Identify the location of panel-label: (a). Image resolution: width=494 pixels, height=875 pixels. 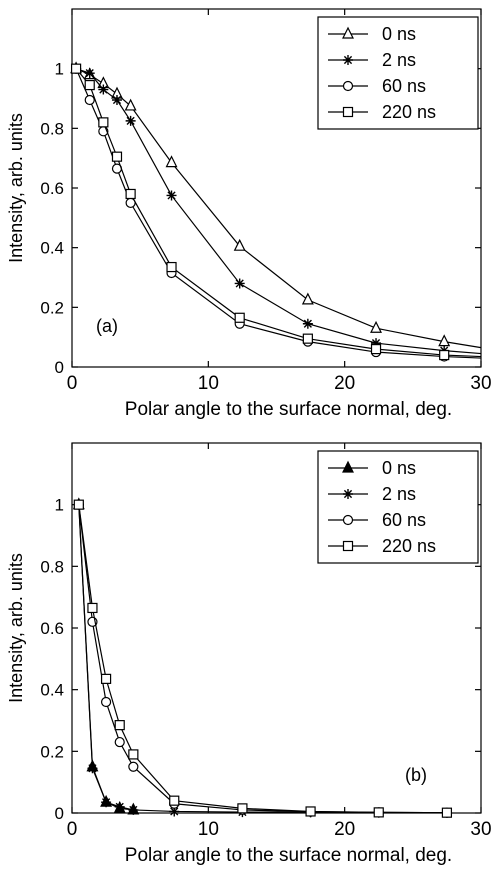
(107, 326).